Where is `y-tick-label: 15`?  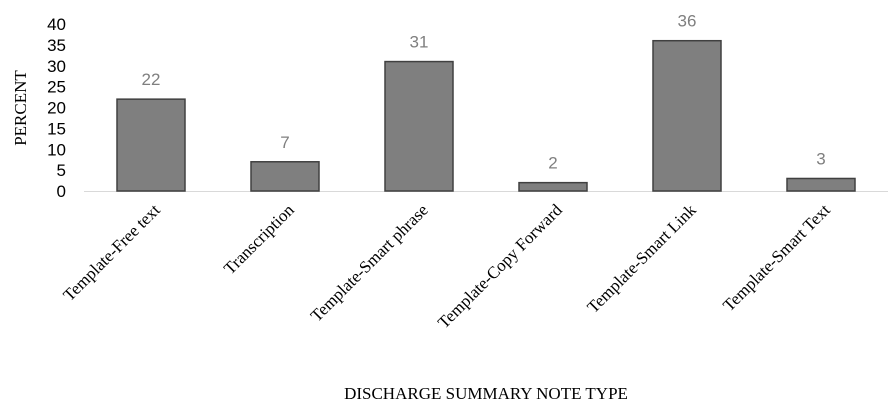
y-tick-label: 15 is located at coordinates (56, 128).